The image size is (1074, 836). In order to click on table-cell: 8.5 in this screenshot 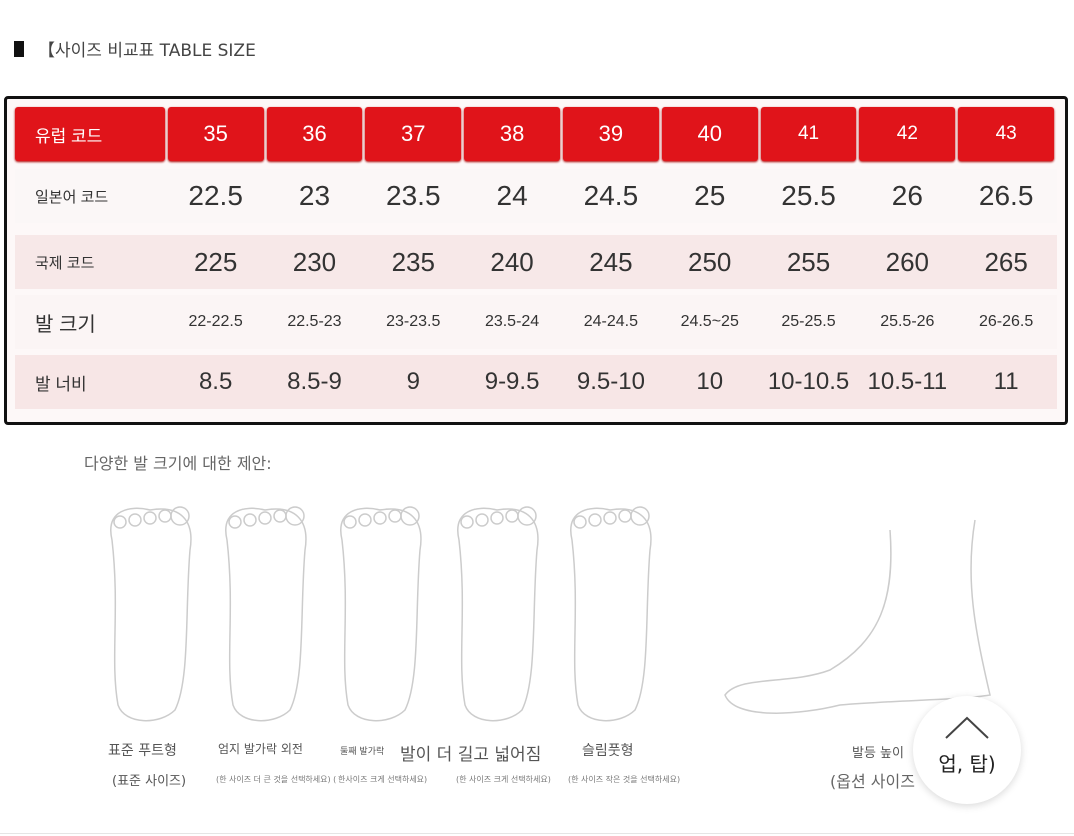, I will do `click(215, 381)`.